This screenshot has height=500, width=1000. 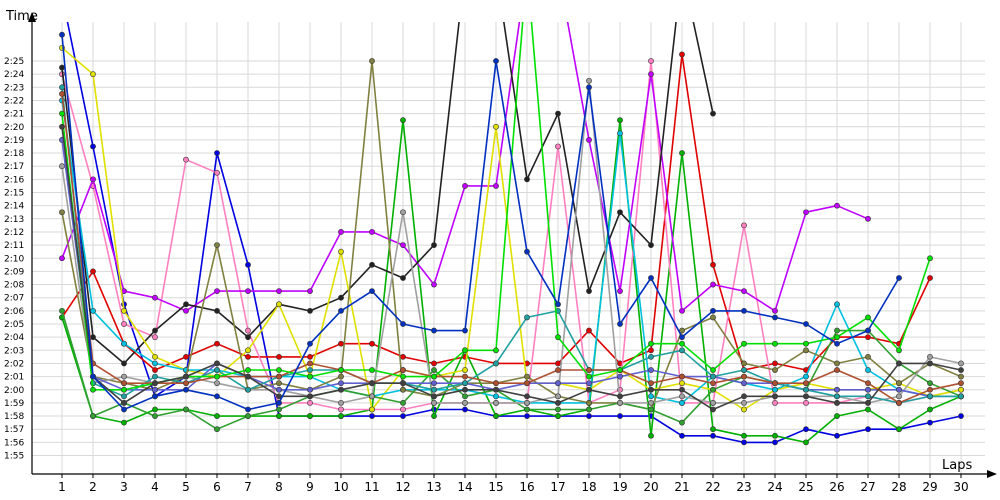 What do you see at coordinates (14, 246) in the screenshot?
I see `y-tick-label: 2:11` at bounding box center [14, 246].